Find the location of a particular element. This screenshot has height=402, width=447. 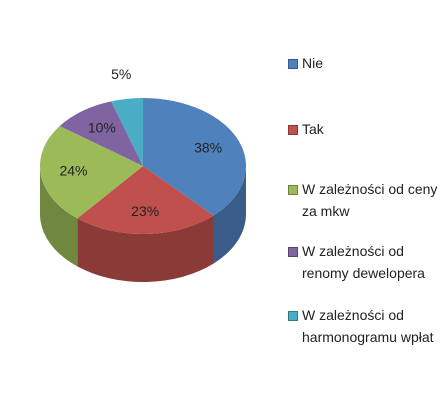

legend-label: Nie is located at coordinates (313, 63).